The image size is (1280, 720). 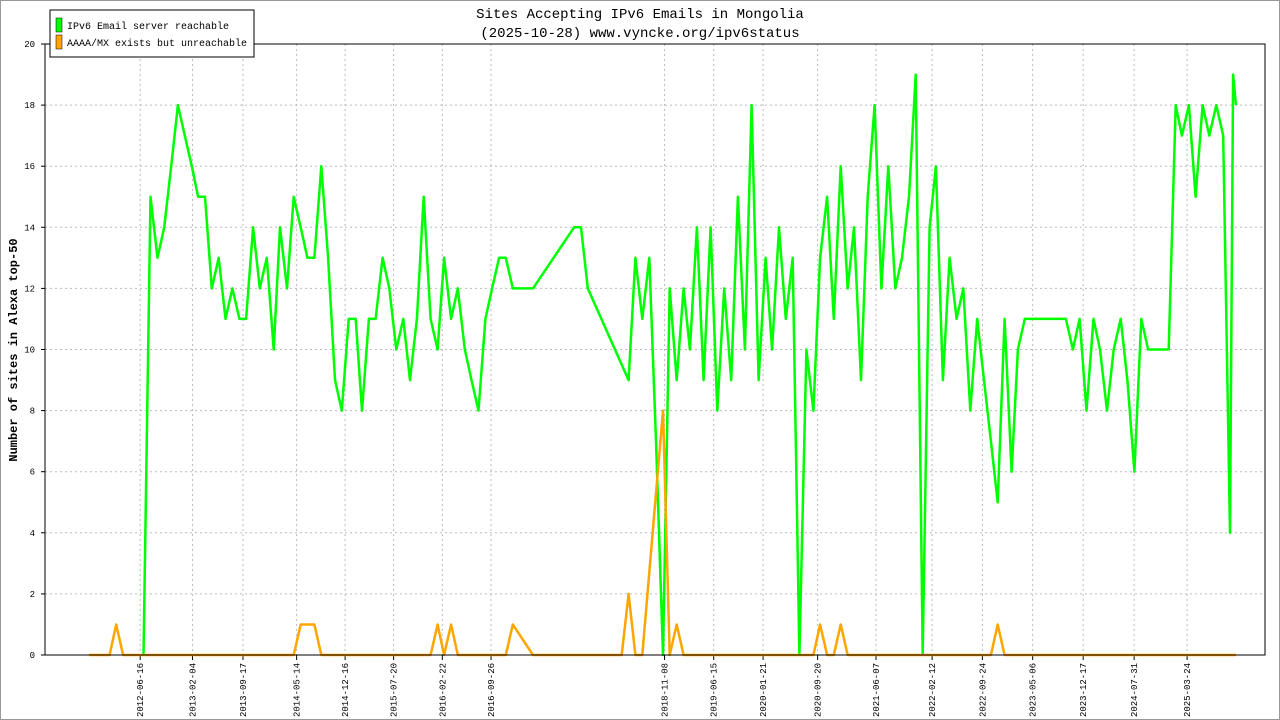 What do you see at coordinates (32, 412) in the screenshot?
I see `y-tick-label: 8` at bounding box center [32, 412].